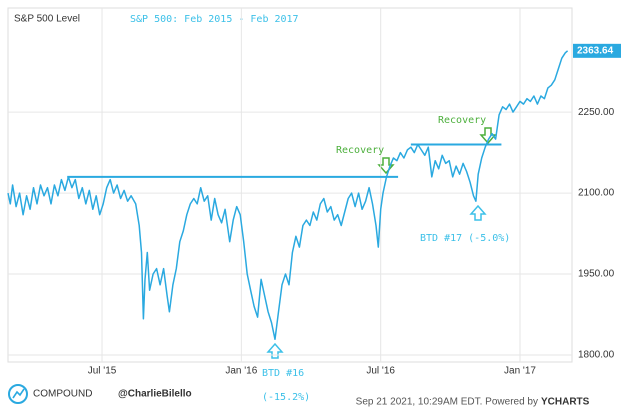 The width and height of the screenshot is (640, 413). What do you see at coordinates (596, 193) in the screenshot?
I see `y-tick-label: 2100.00` at bounding box center [596, 193].